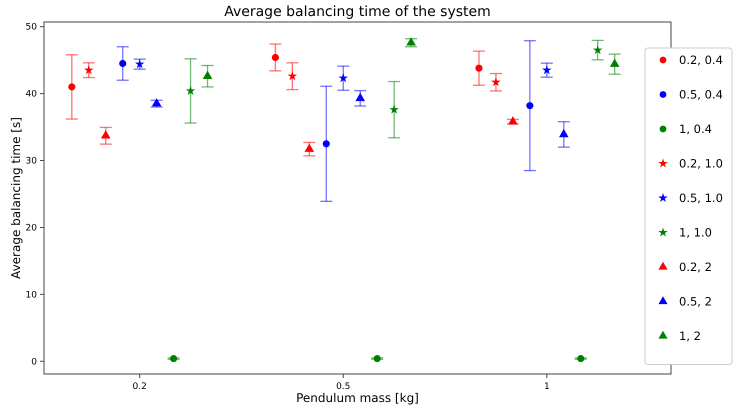 This screenshot has width=733, height=406. What do you see at coordinates (32, 27) in the screenshot?
I see `y-tick-label: 50` at bounding box center [32, 27].